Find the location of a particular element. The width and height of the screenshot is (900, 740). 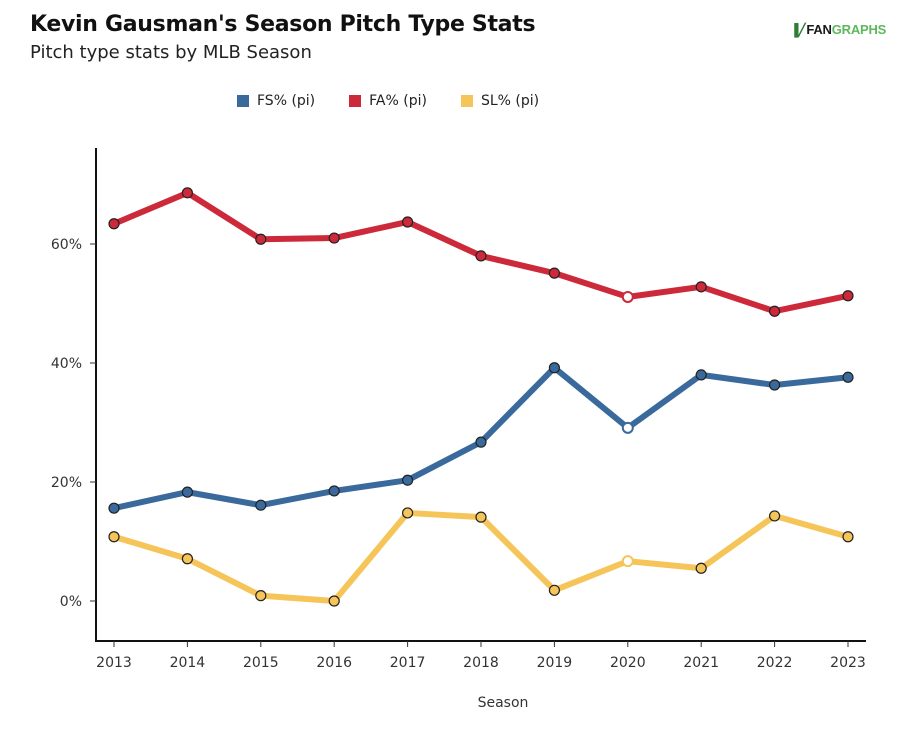

legend: FS% (pi) FA% (pi) SL% (pi) is located at coordinates (388, 101).